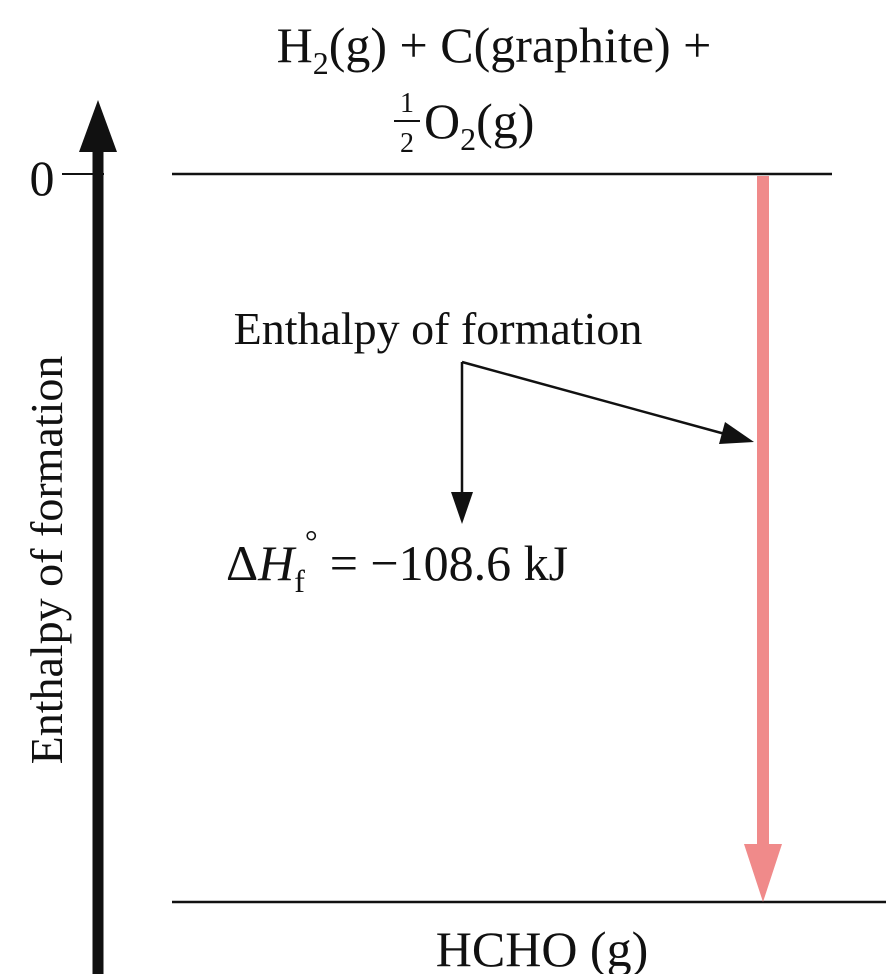 This screenshot has height=974, width=886. Describe the element at coordinates (438, 328) in the screenshot. I see `annotation-label: Enthalpy of formation` at that location.